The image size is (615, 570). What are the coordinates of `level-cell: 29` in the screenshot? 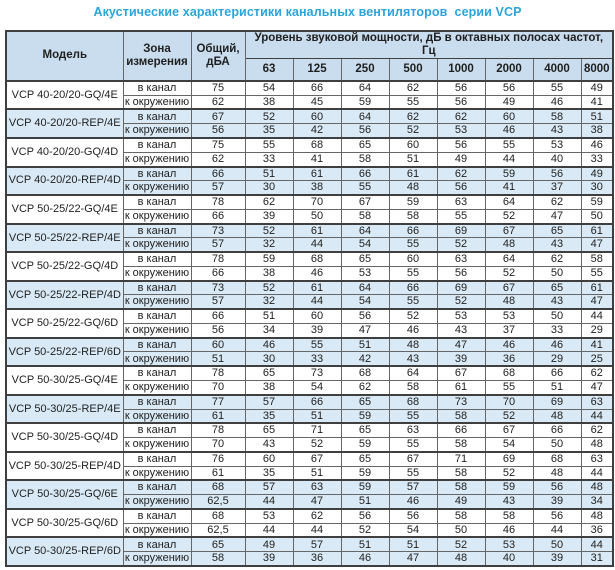 It's located at (597, 330).